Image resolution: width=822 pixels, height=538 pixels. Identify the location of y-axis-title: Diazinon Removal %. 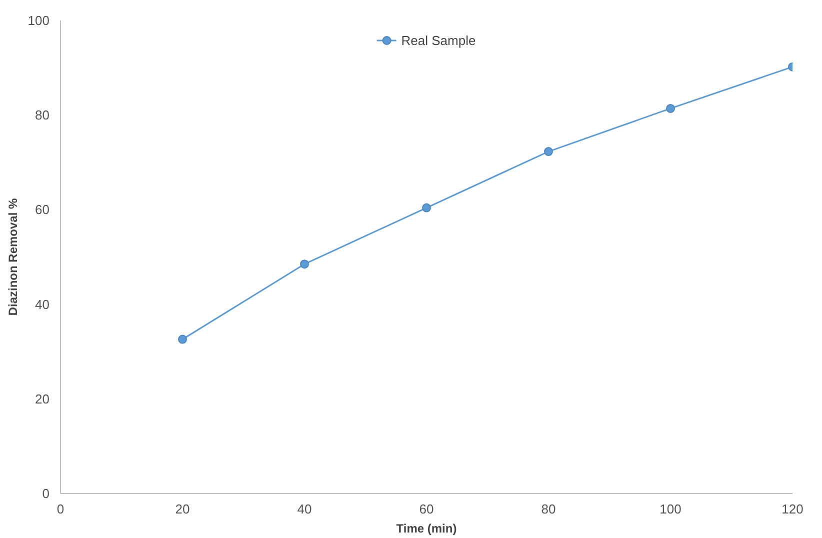
(13, 257).